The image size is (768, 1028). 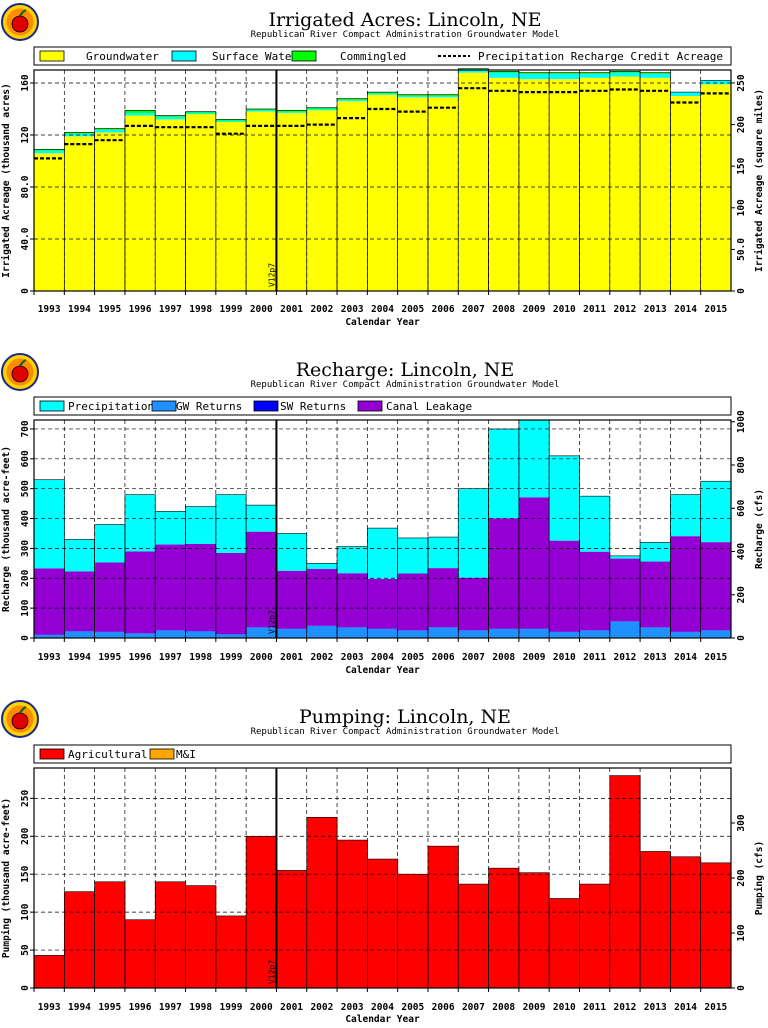 What do you see at coordinates (352, 1007) in the screenshot?
I see `x-tick-label: 2003` at bounding box center [352, 1007].